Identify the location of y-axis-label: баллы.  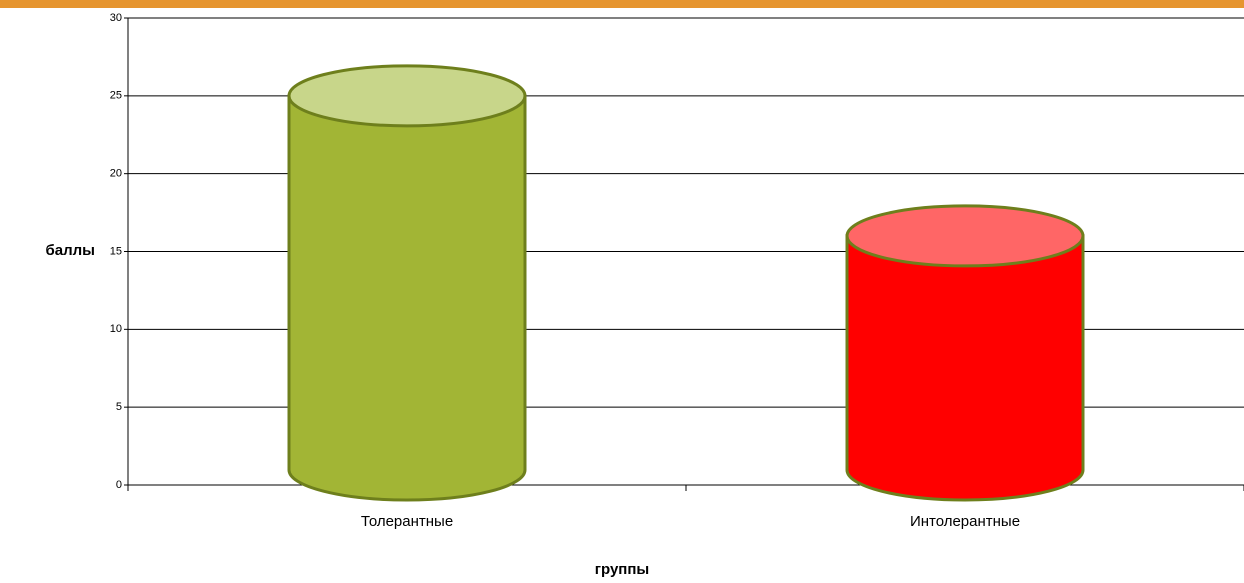
(70, 250).